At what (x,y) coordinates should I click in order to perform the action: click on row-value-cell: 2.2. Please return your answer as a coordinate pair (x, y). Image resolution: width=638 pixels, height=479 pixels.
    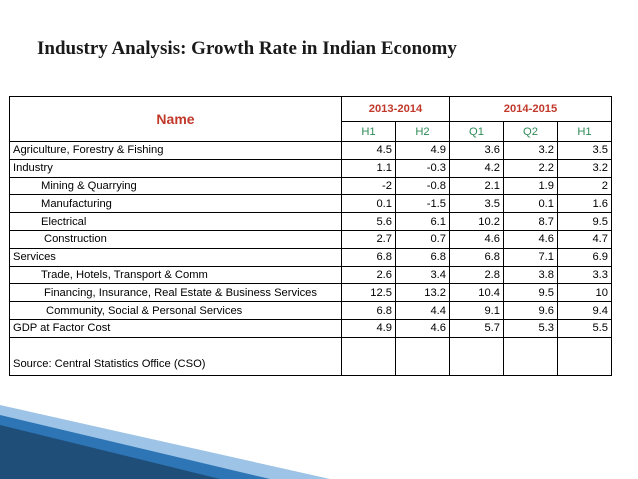
    Looking at the image, I should click on (530, 168).